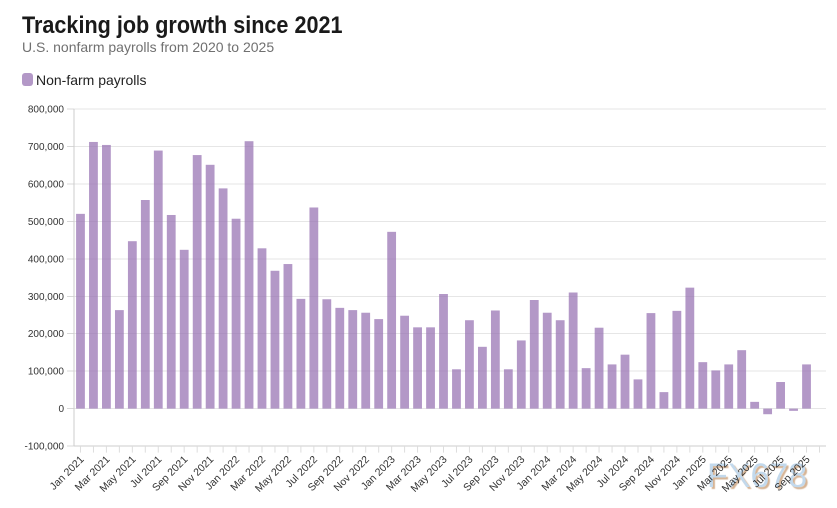 The height and width of the screenshot is (508, 837). I want to click on svg-text: 0, so click(61, 409).